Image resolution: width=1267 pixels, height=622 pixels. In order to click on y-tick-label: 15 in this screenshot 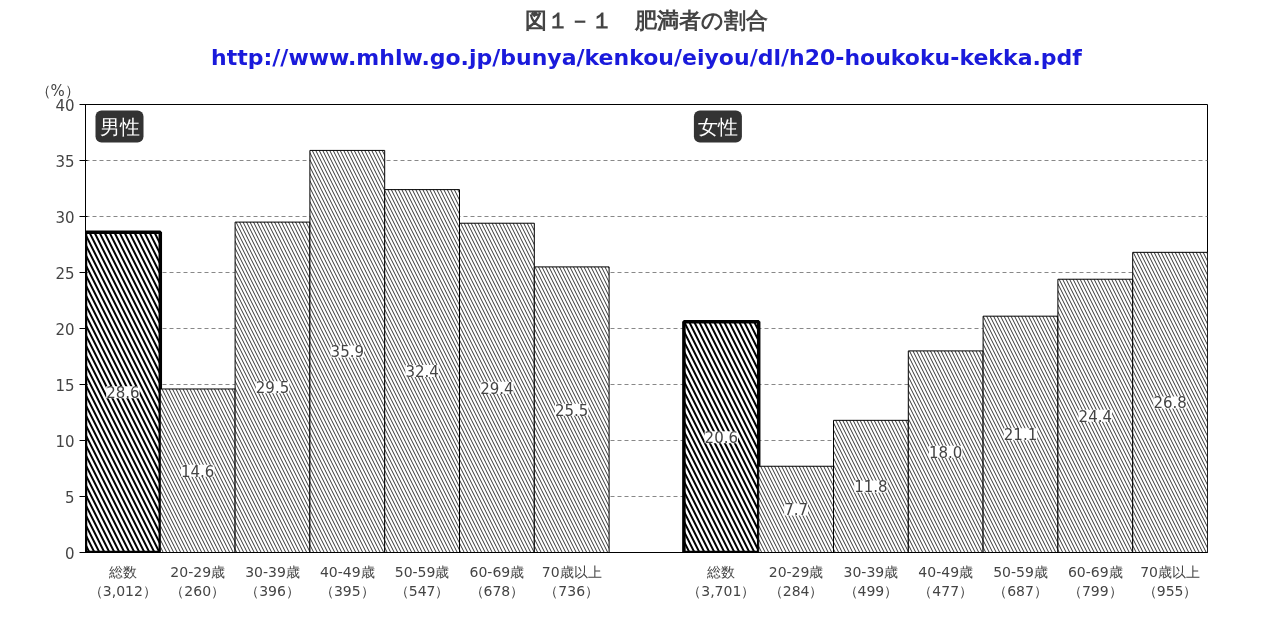, I will do `click(65, 385)`.